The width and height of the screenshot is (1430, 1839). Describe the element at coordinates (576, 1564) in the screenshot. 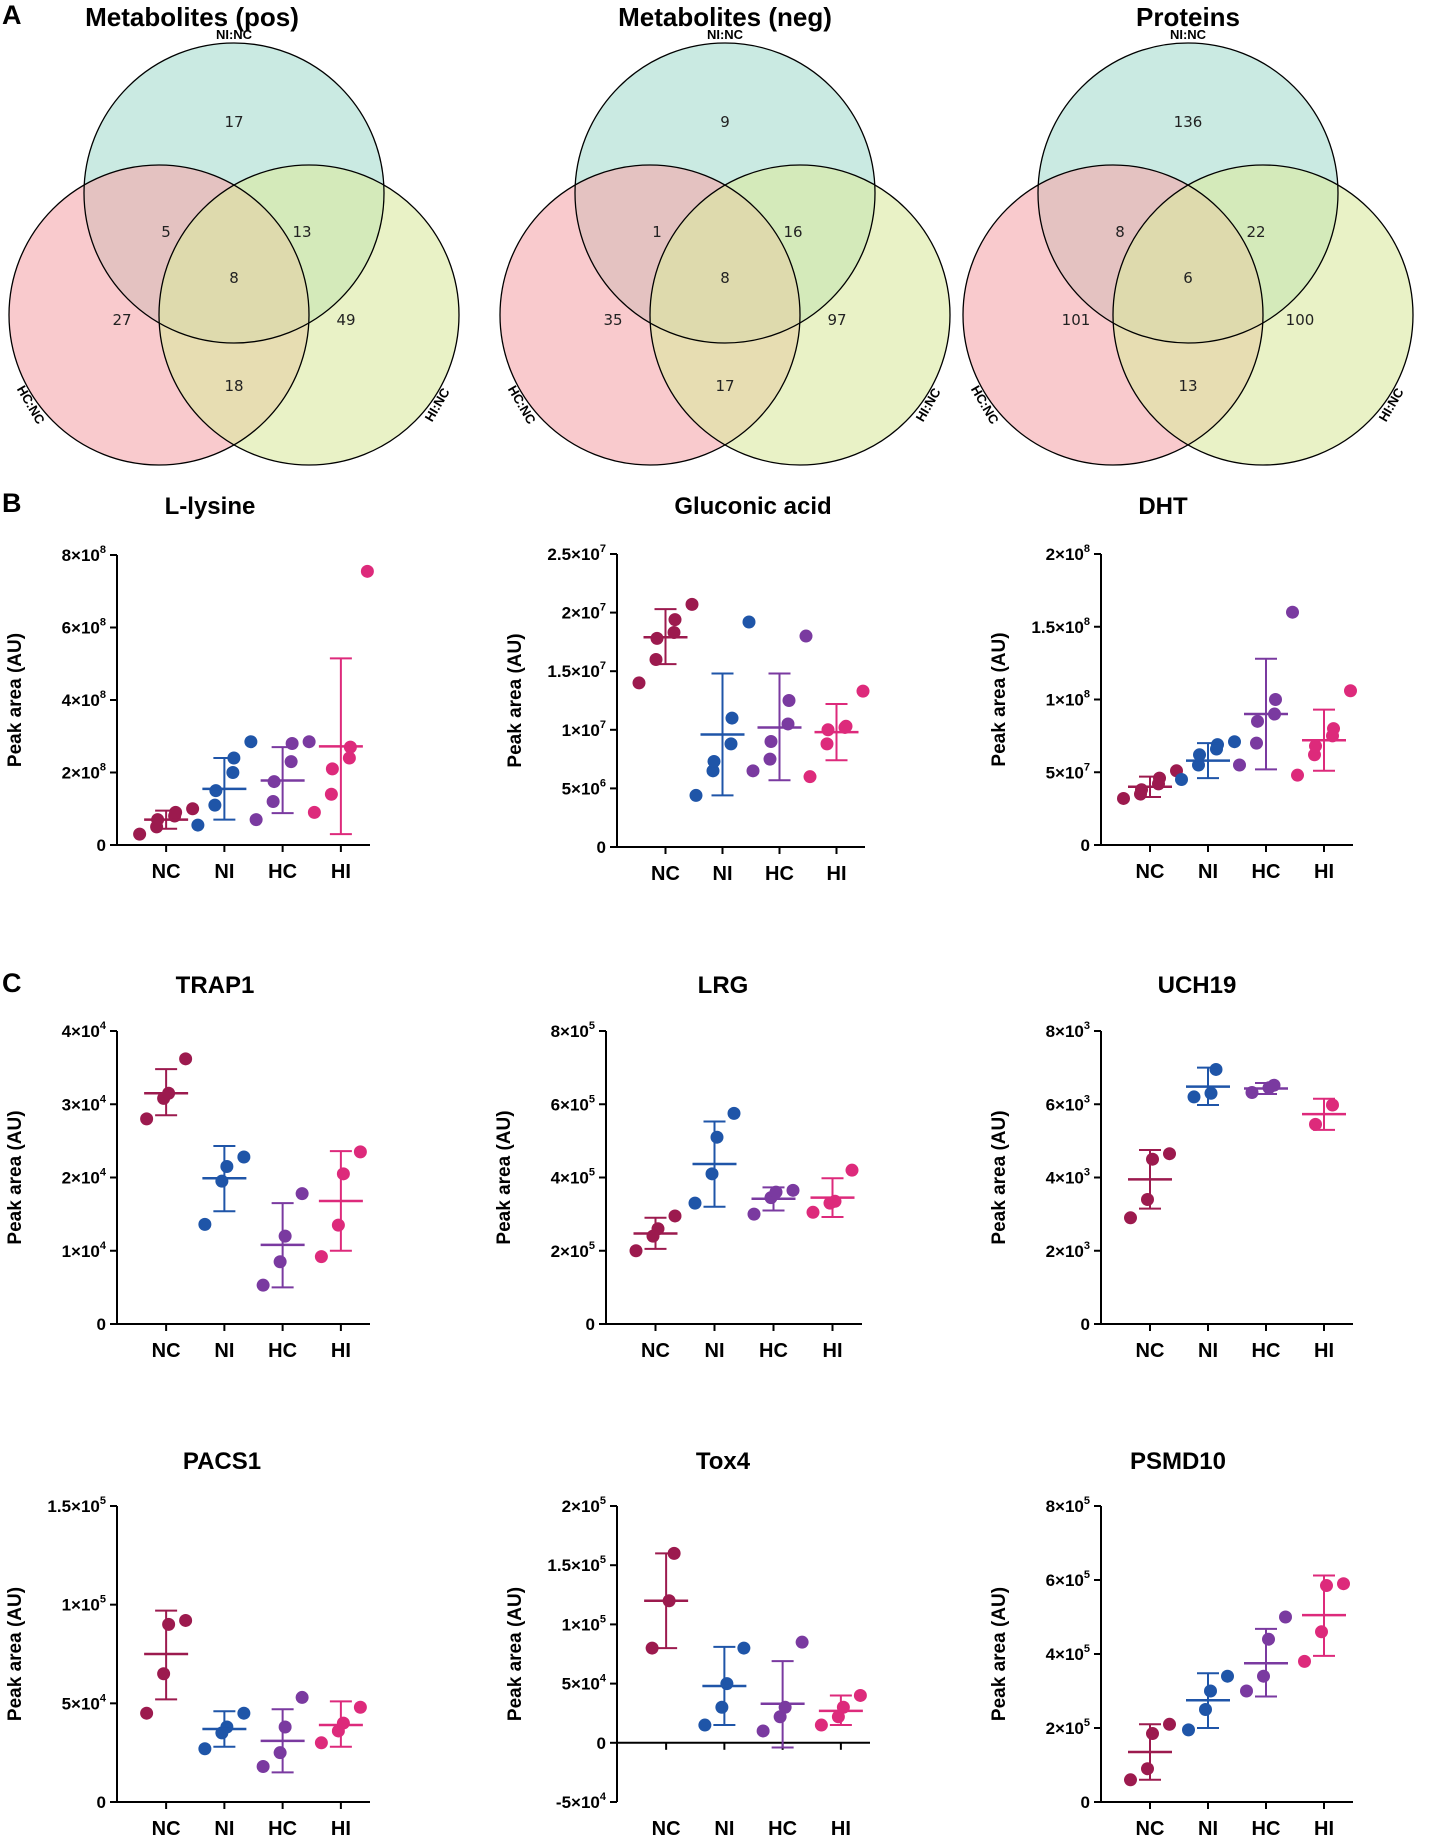

I see `y-tick-label: 1.5×10⁵` at that location.